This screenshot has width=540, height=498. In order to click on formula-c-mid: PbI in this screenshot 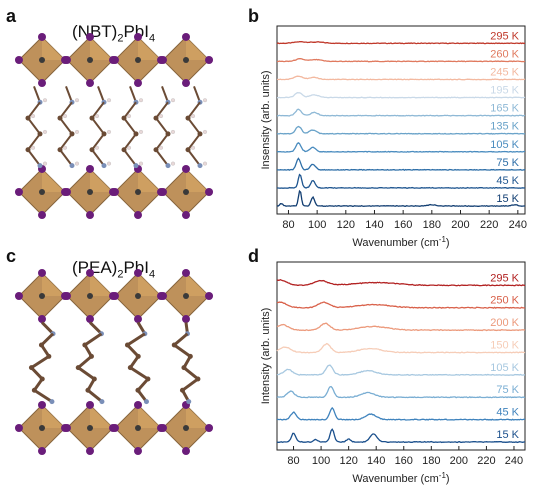, I will do `click(136, 267)`.